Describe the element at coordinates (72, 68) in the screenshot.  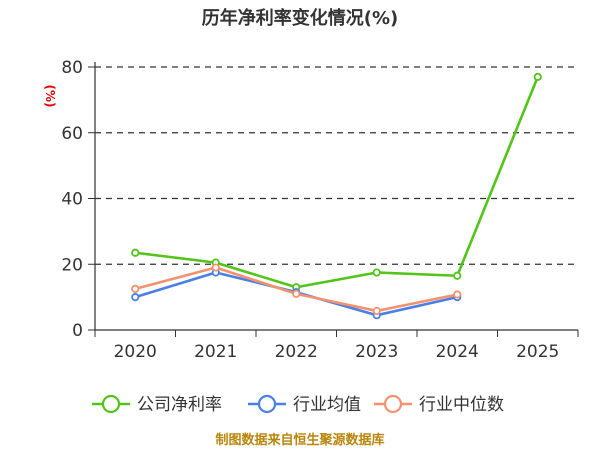
I see `y-tick-label-80: 80` at that location.